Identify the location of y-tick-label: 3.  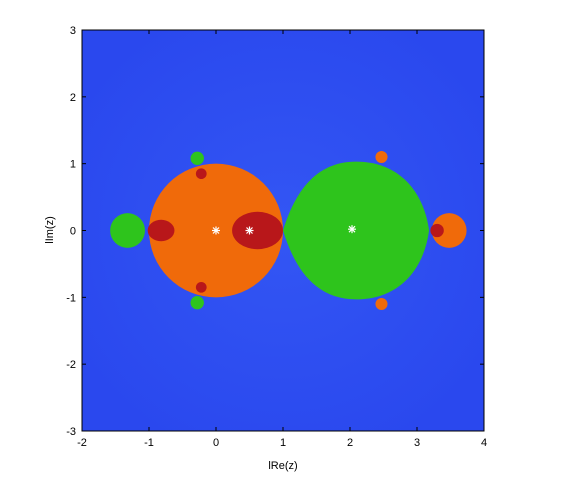
(73, 31).